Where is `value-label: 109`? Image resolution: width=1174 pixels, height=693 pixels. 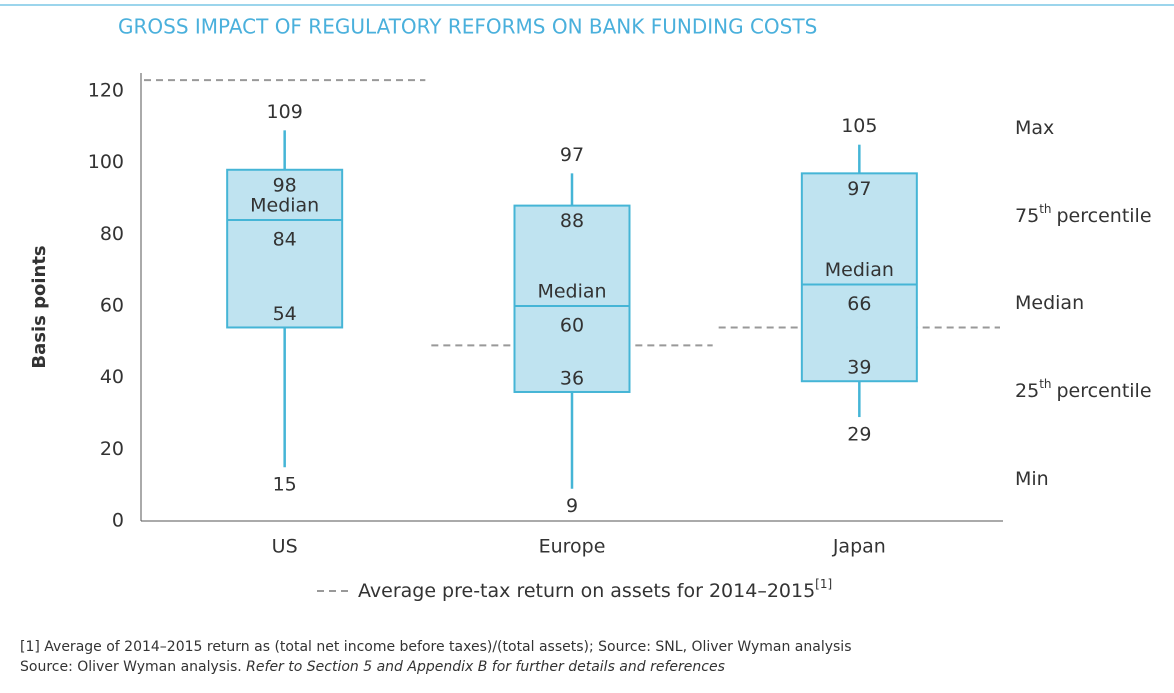
value-label: 109 is located at coordinates (285, 112).